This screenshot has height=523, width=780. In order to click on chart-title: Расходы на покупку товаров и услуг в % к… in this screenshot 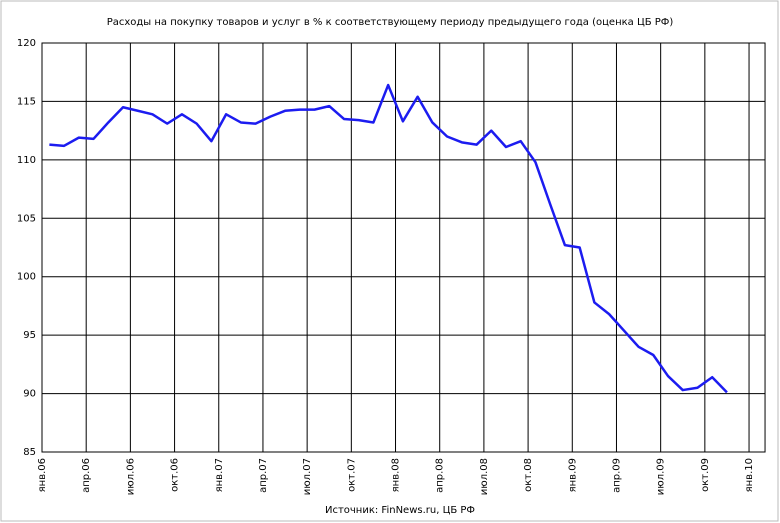, I will do `click(390, 22)`.